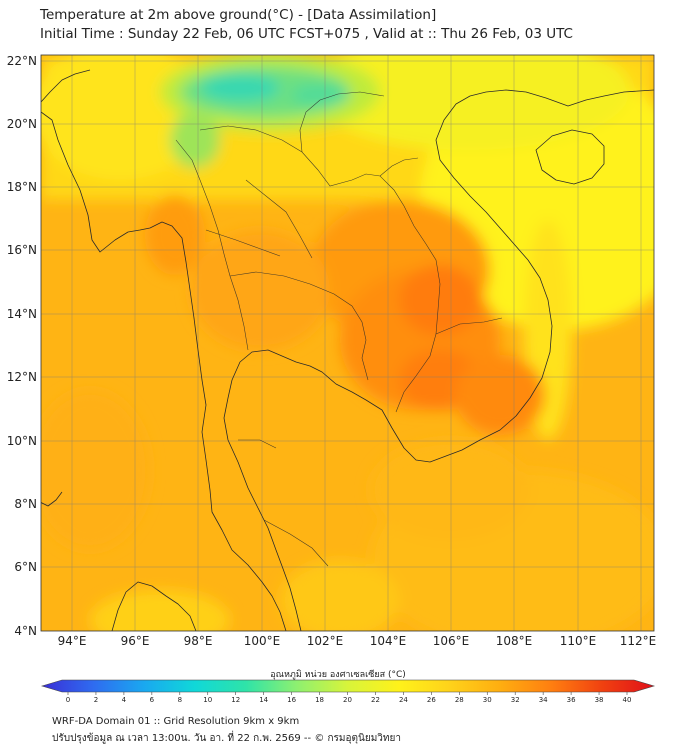 The width and height of the screenshot is (676, 756). Describe the element at coordinates (451, 641) in the screenshot. I see `lon-label: 106°E` at that location.